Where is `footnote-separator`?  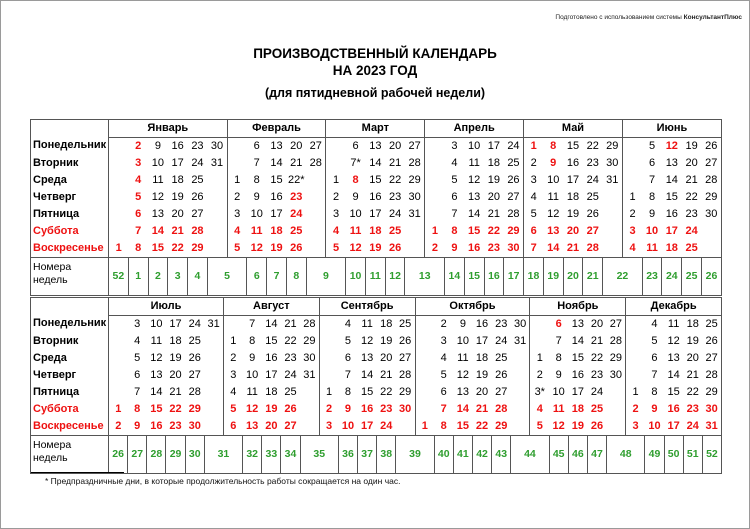
footnote-separator is located at coordinates (77, 472).